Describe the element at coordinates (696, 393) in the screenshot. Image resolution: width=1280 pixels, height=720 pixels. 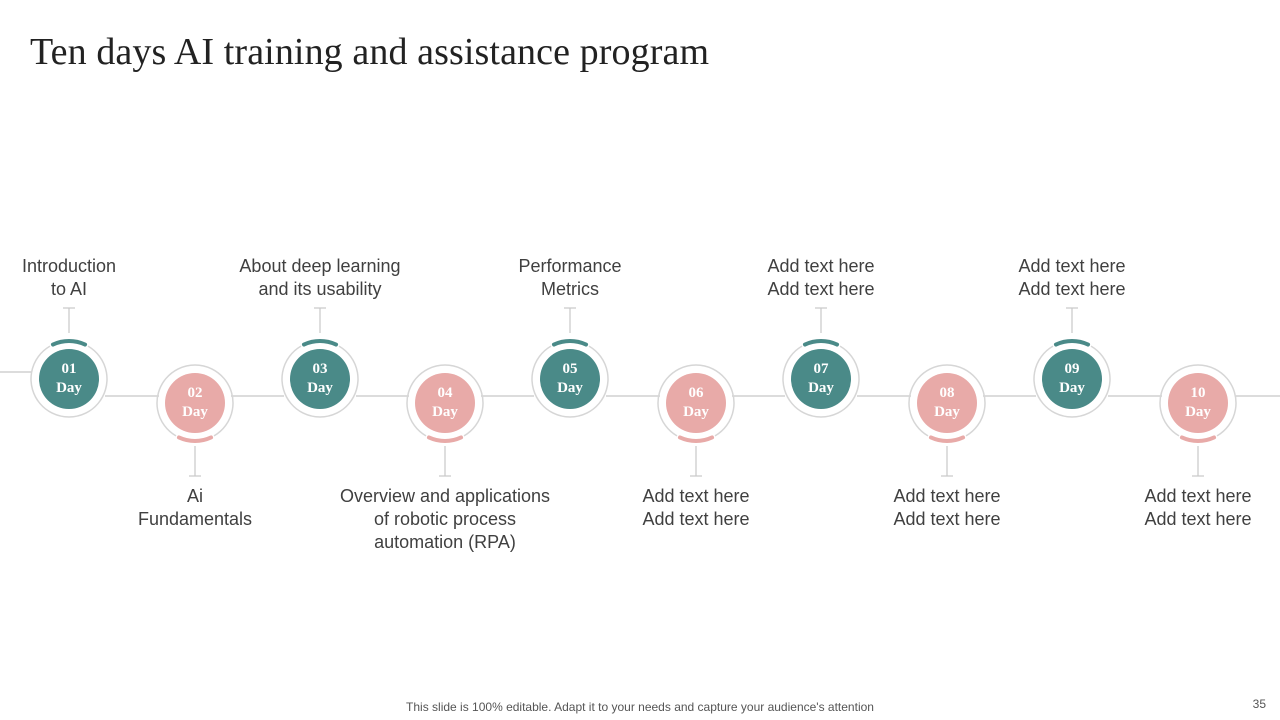
I see `day-number: 06` at that location.